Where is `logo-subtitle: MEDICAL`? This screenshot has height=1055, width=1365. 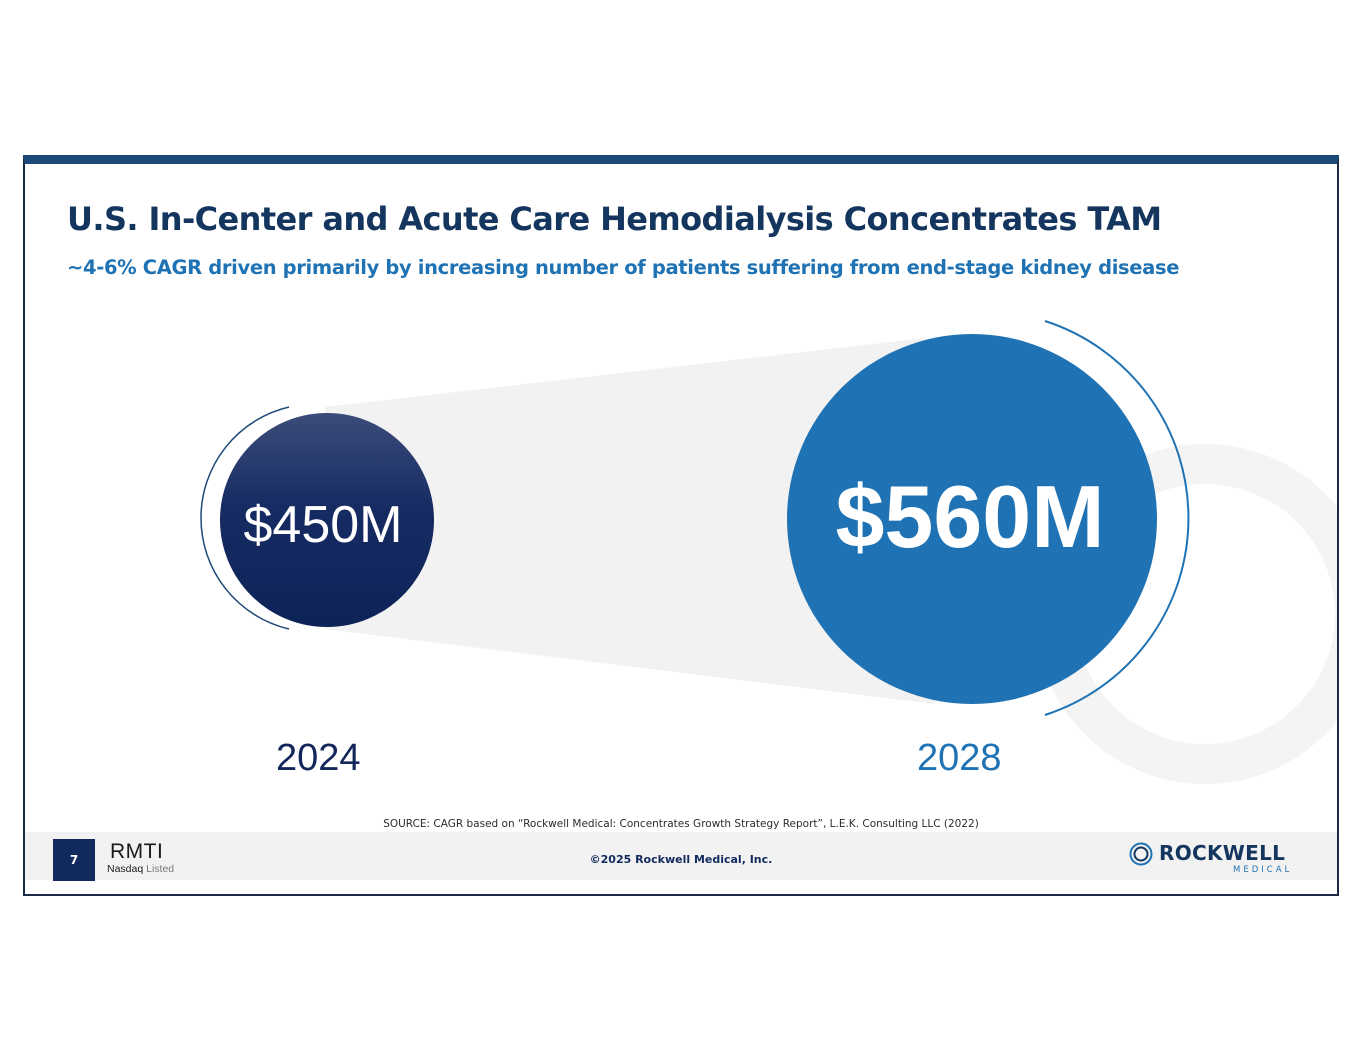
logo-subtitle: MEDICAL is located at coordinates (1263, 870).